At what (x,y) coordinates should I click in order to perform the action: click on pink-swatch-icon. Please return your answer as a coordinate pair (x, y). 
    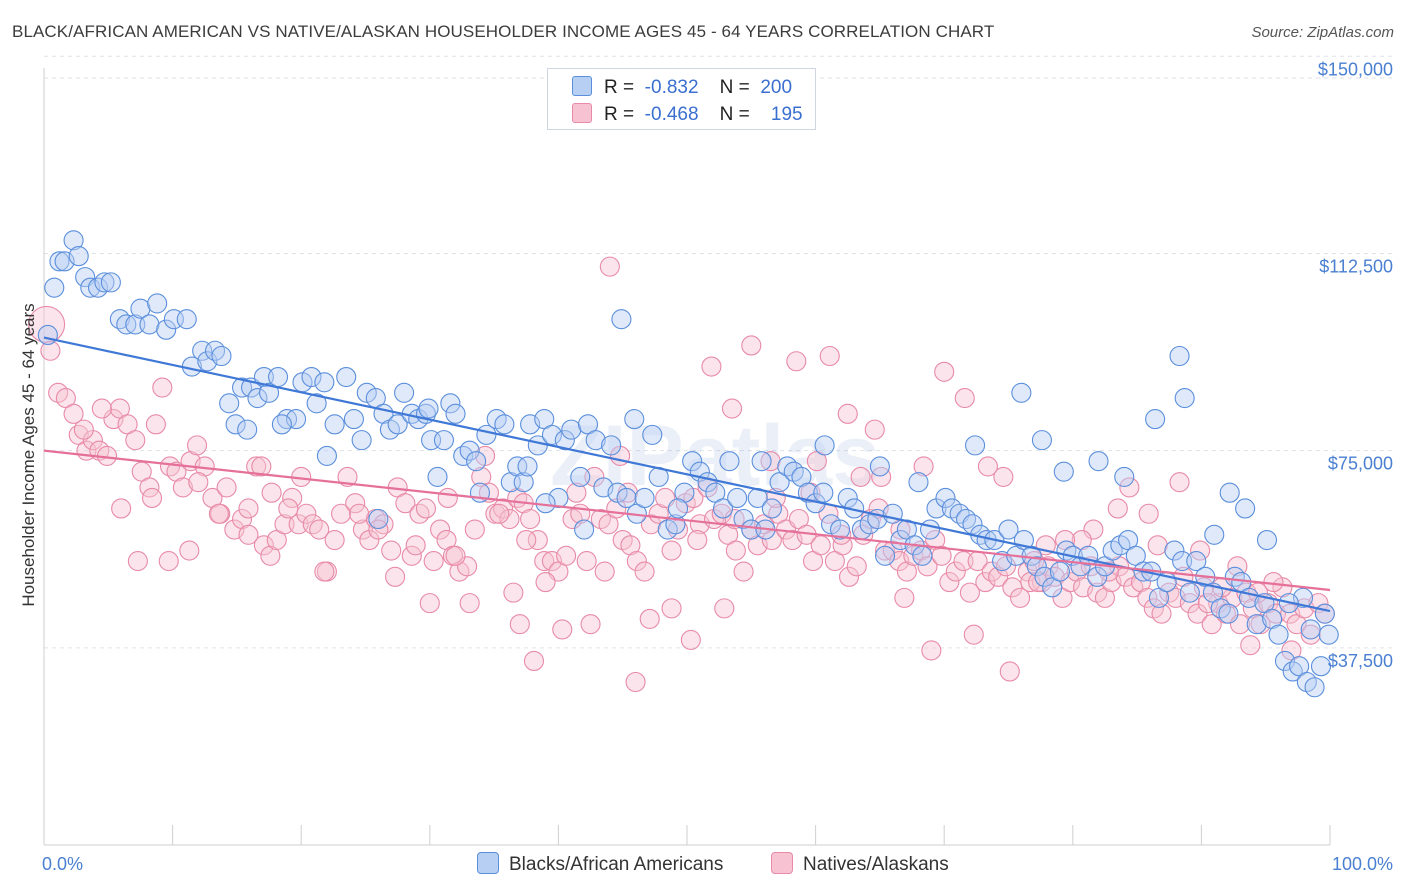
    Looking at the image, I should click on (782, 863).